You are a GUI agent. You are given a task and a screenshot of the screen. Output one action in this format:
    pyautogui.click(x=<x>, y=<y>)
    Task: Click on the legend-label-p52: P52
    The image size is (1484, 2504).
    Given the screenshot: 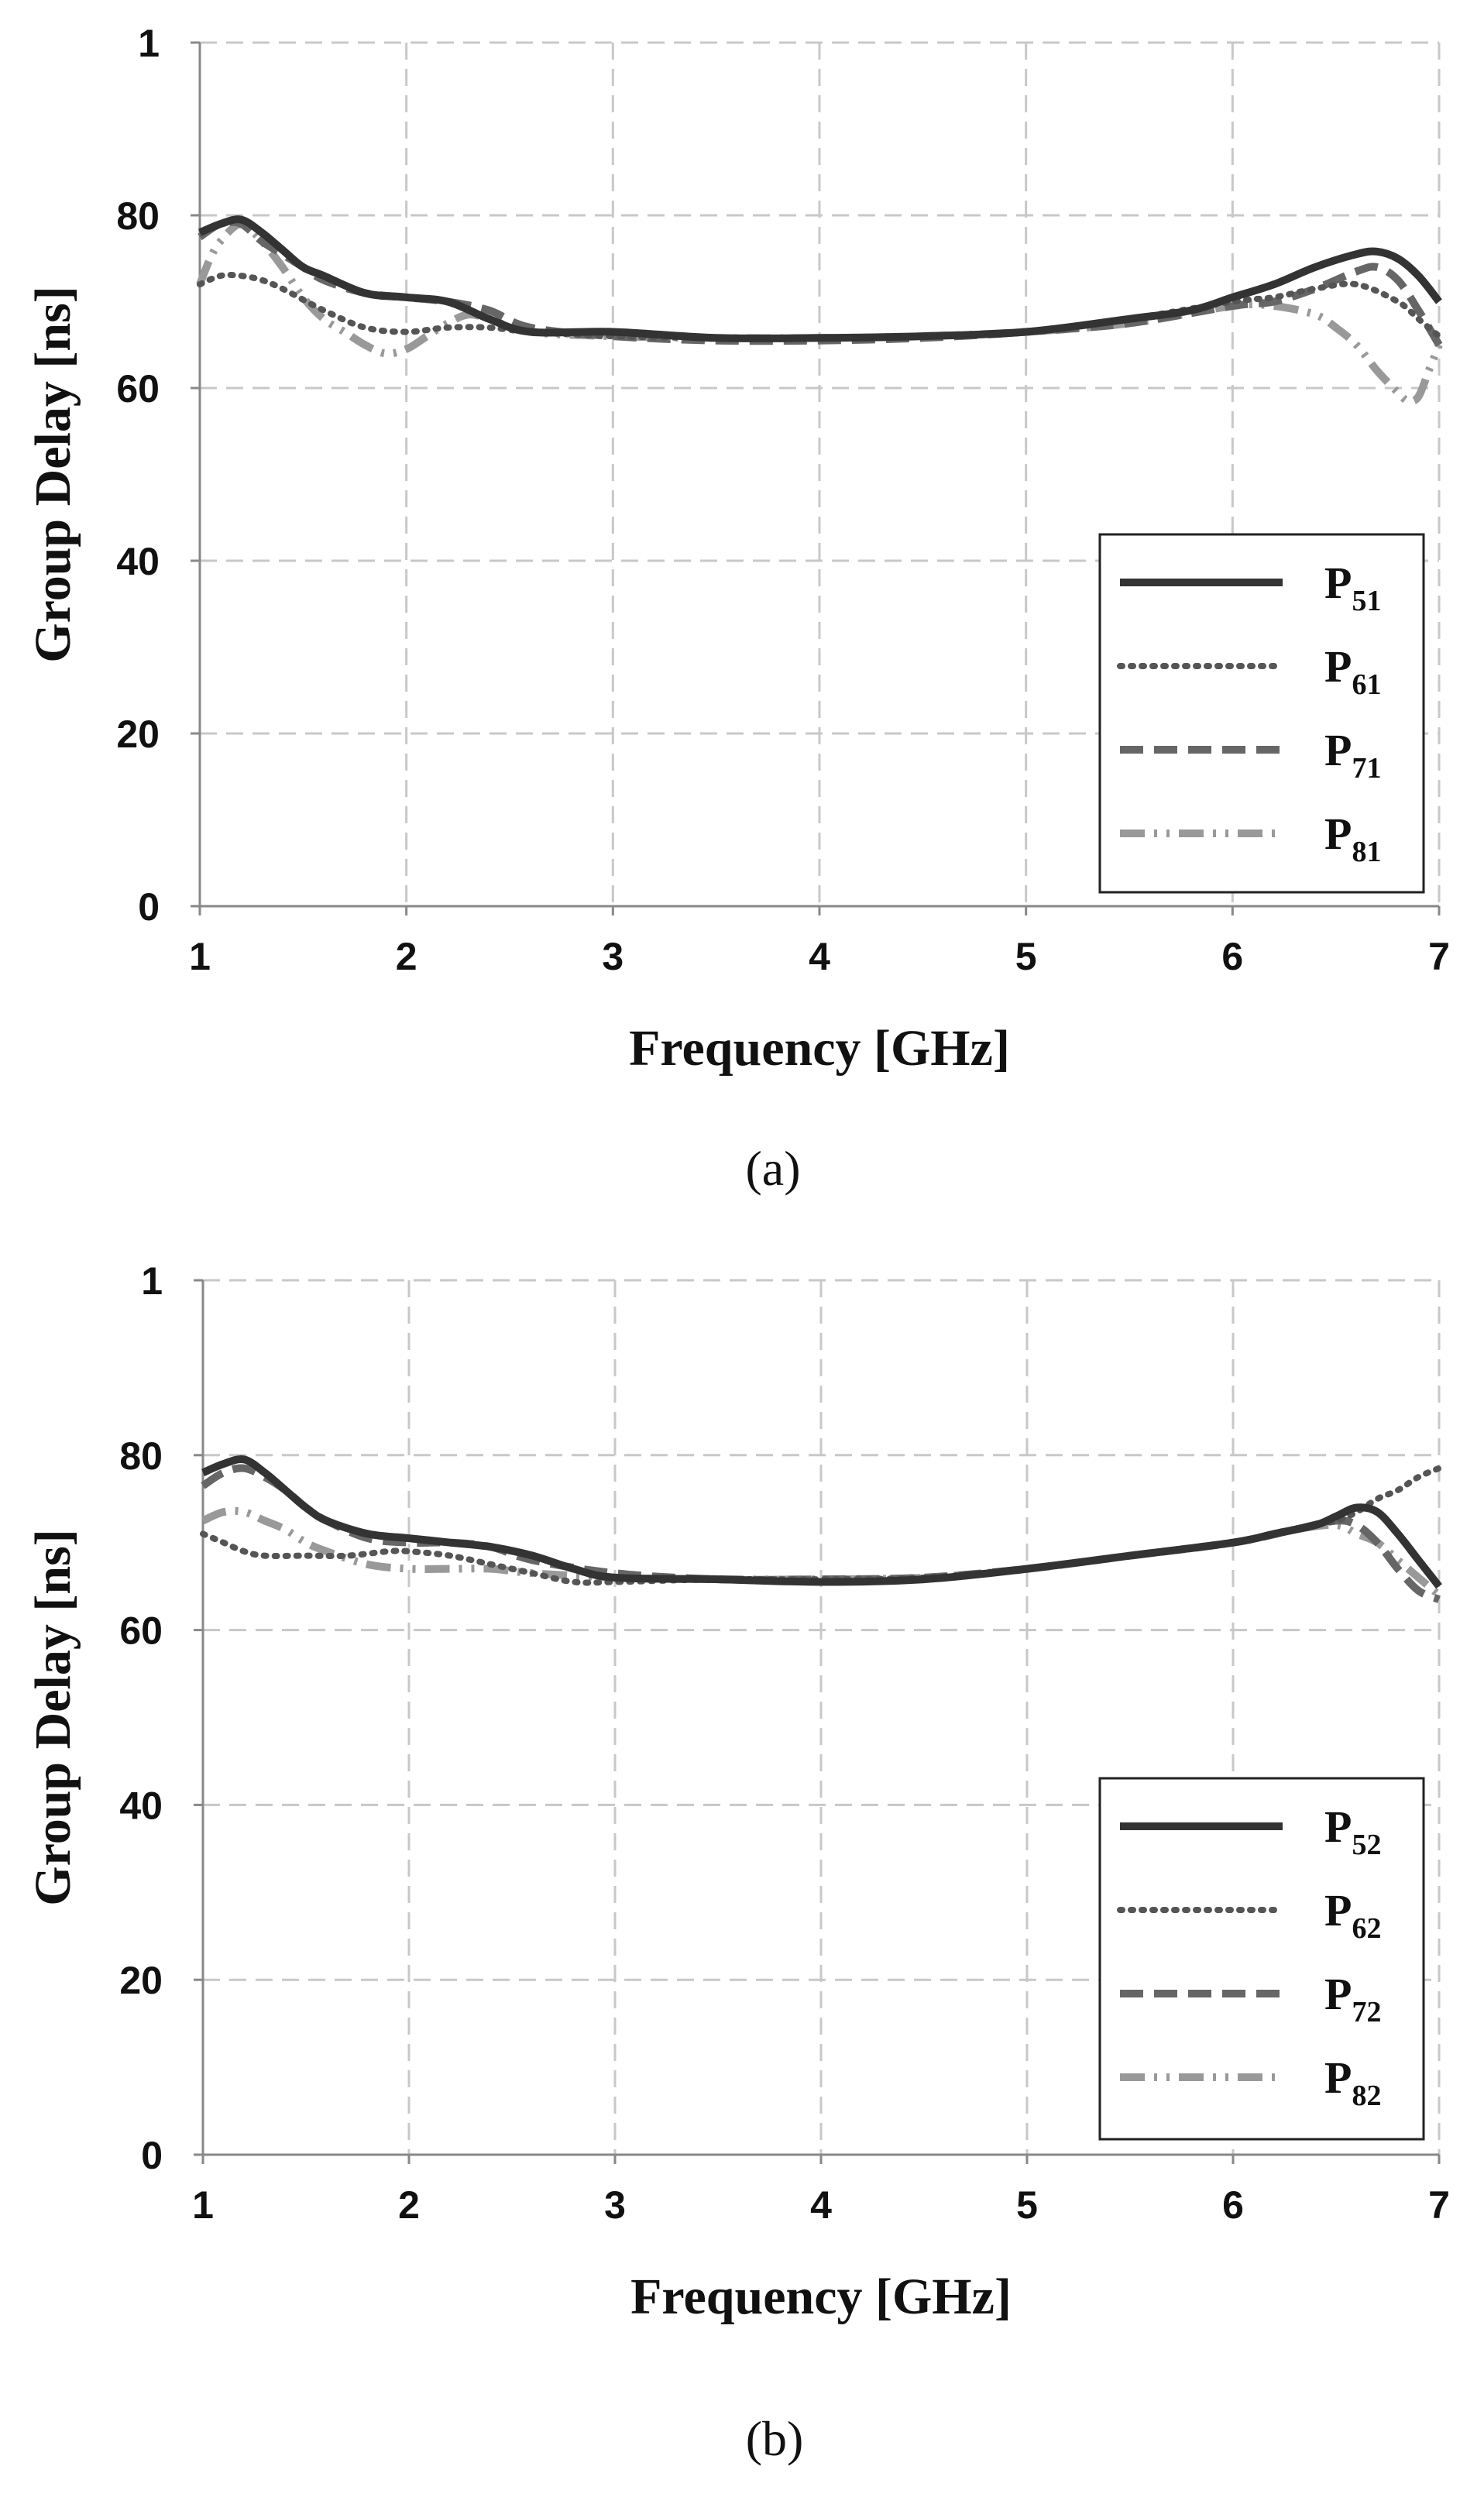 What is the action you would take?
    pyautogui.click(x=1352, y=1831)
    